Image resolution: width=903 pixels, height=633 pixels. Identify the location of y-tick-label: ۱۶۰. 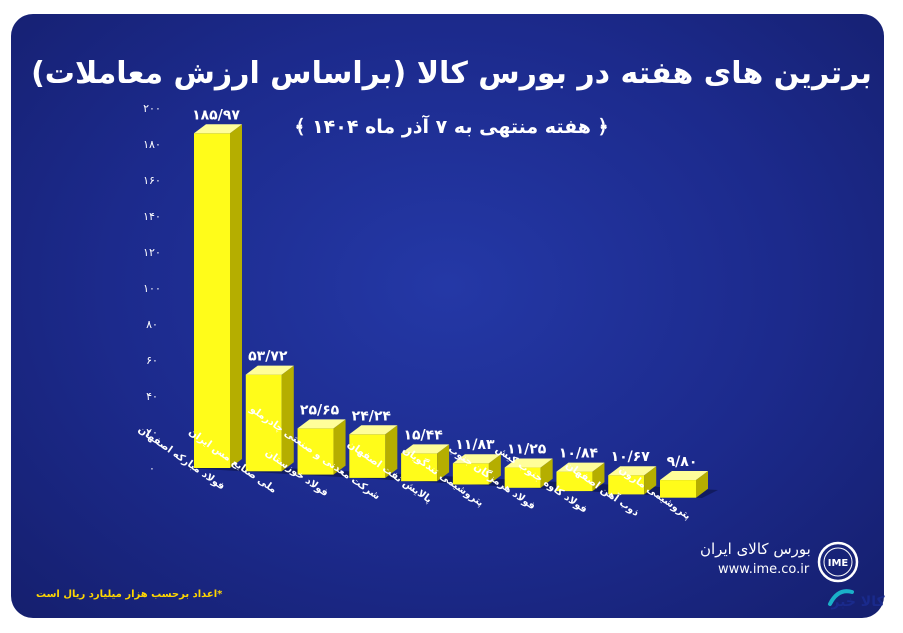
(152, 180).